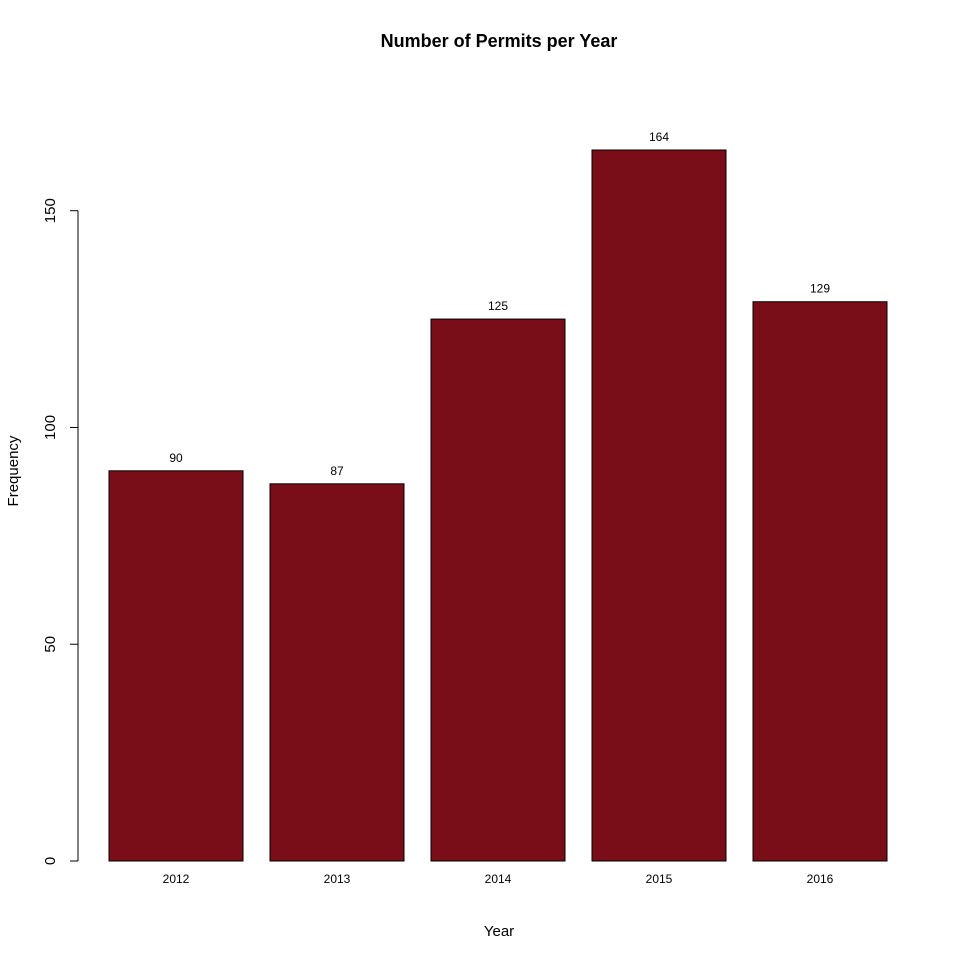 The image size is (960, 960). I want to click on x-tick-label: 2014, so click(498, 879).